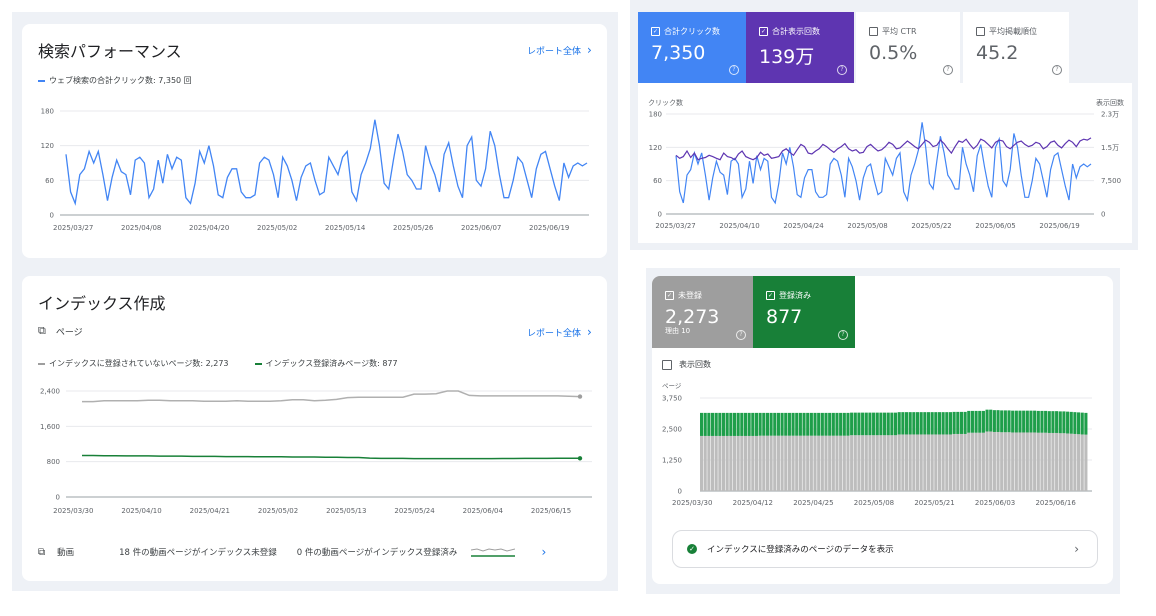  I want to click on pages-row: ⧉ ページ, so click(60, 331).